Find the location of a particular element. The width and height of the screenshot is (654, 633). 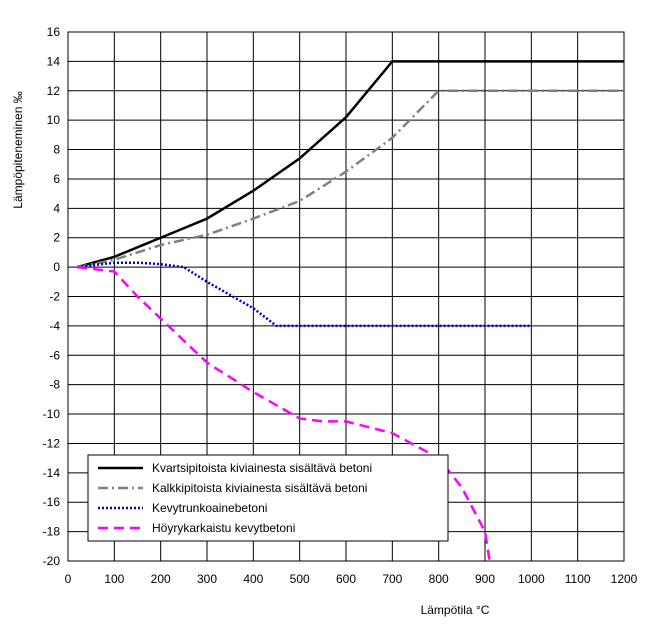

y-tick-label: -20 is located at coordinates (52, 561).